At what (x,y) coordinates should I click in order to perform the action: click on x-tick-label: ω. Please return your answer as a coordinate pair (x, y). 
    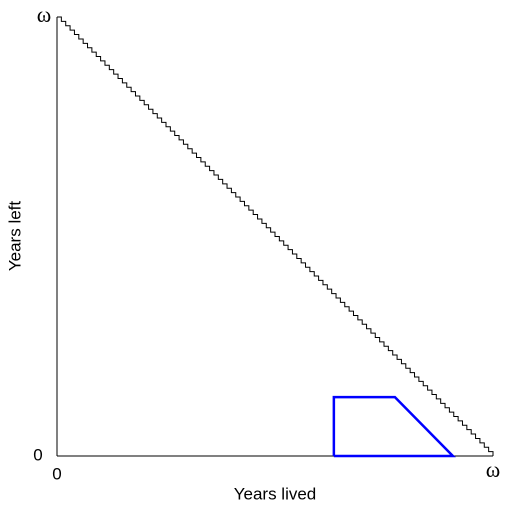
    Looking at the image, I should click on (493, 469).